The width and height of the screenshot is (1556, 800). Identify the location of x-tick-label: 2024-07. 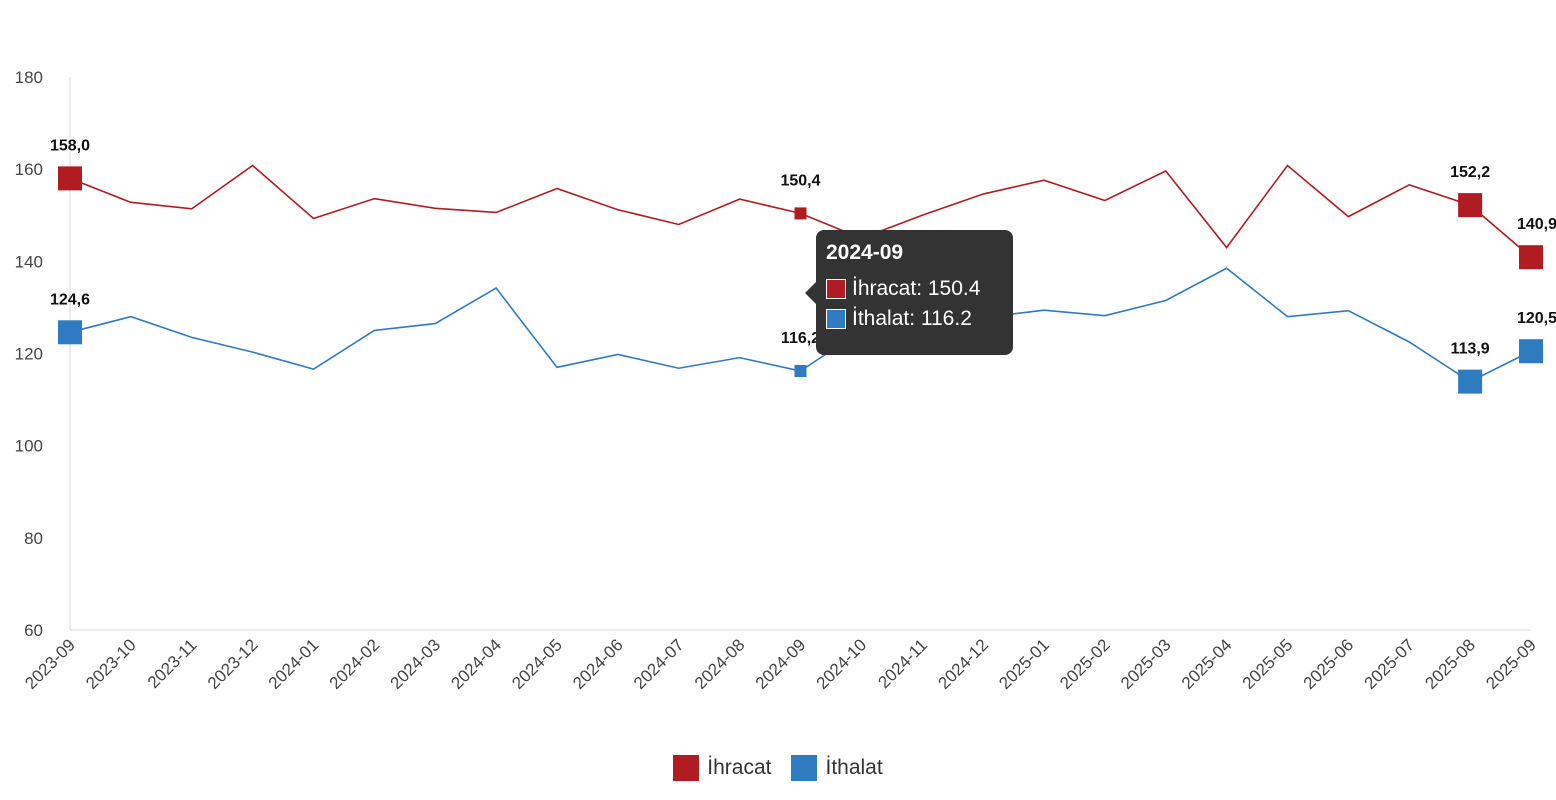
(659, 664).